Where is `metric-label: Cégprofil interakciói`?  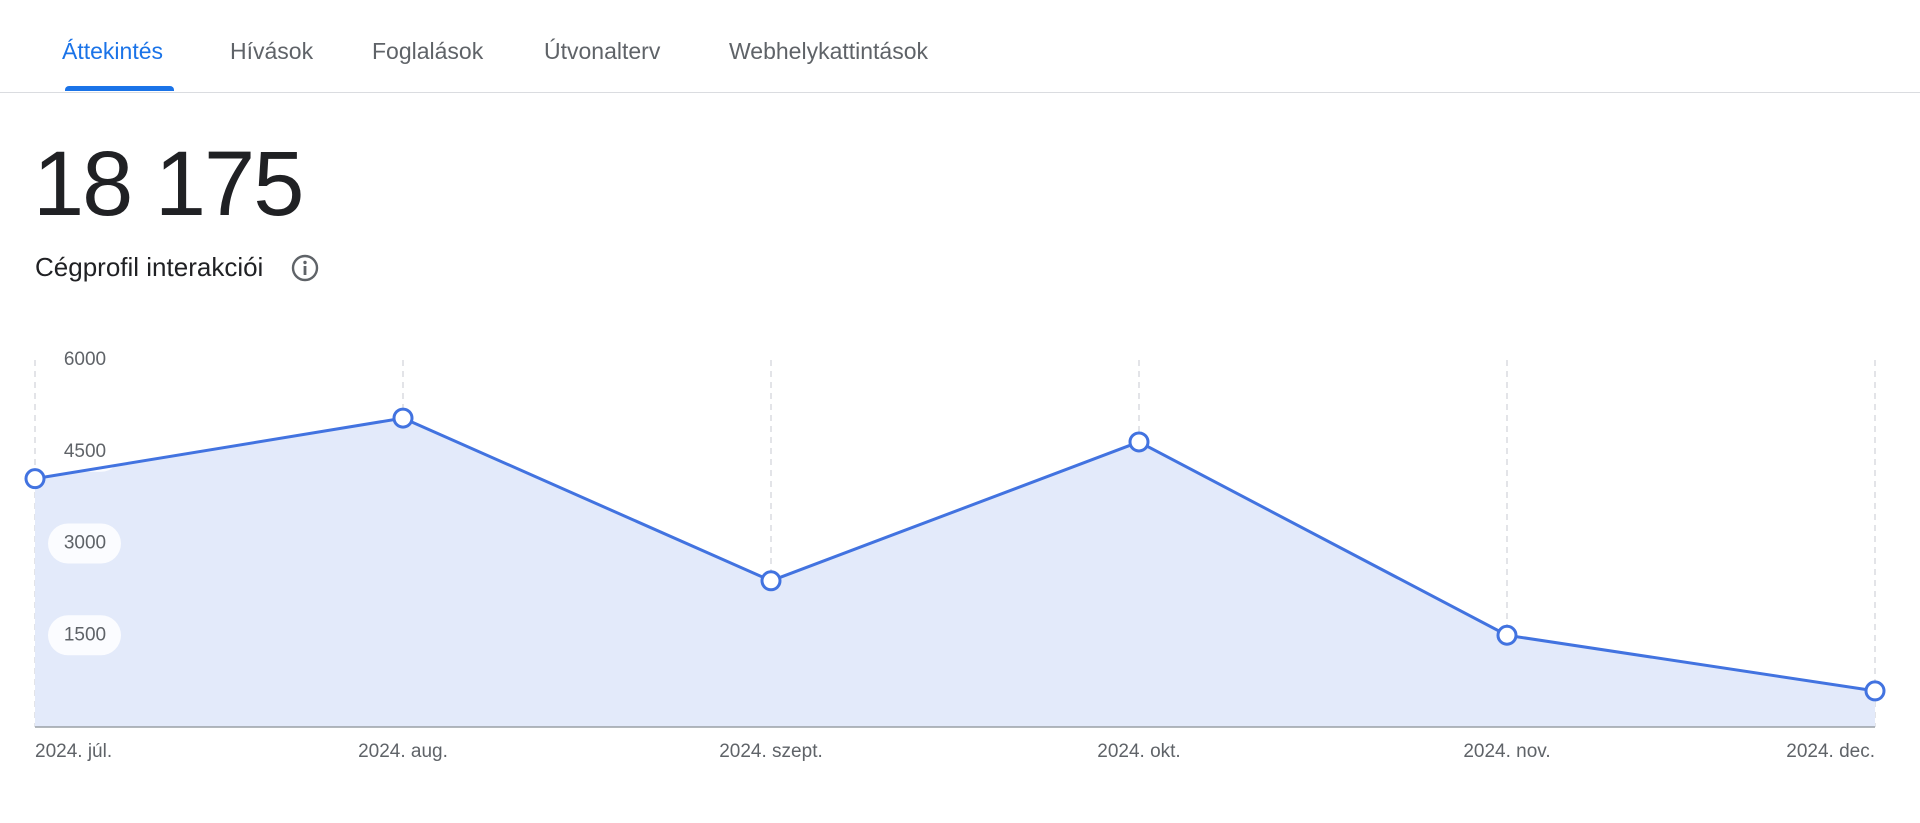
metric-label: Cégprofil interakciói is located at coordinates (149, 267).